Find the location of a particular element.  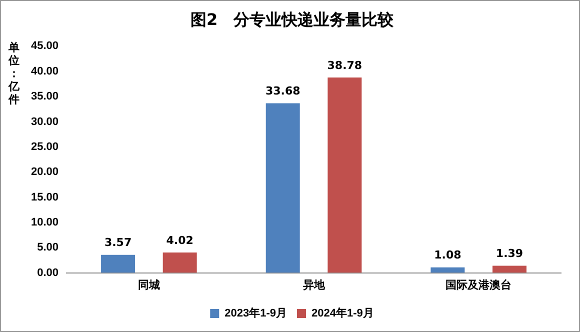

data-label: 38.78 is located at coordinates (344, 65).